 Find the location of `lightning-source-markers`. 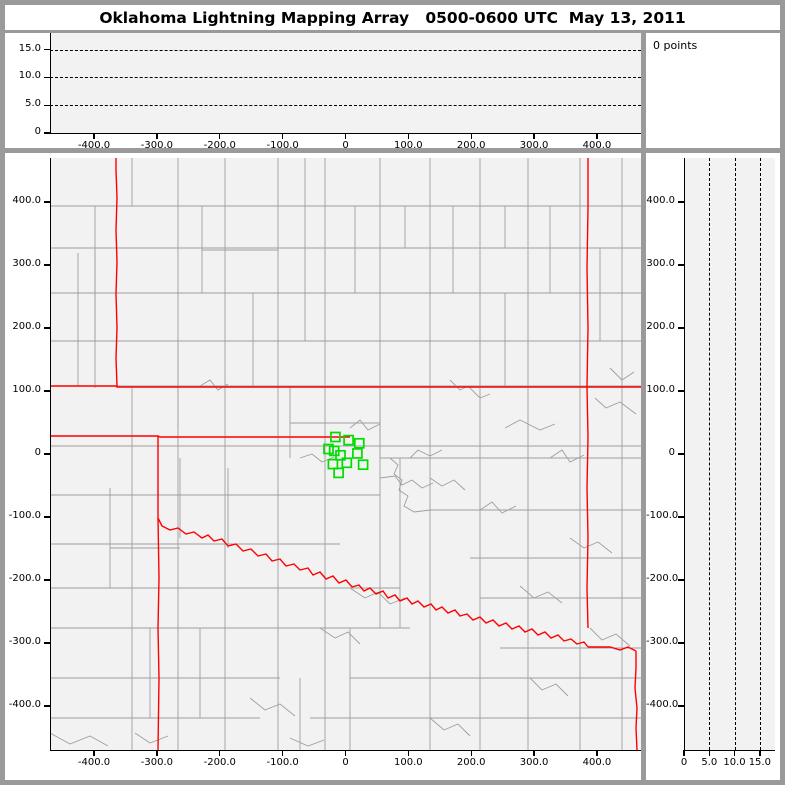

lightning-source-markers is located at coordinates (346, 455).